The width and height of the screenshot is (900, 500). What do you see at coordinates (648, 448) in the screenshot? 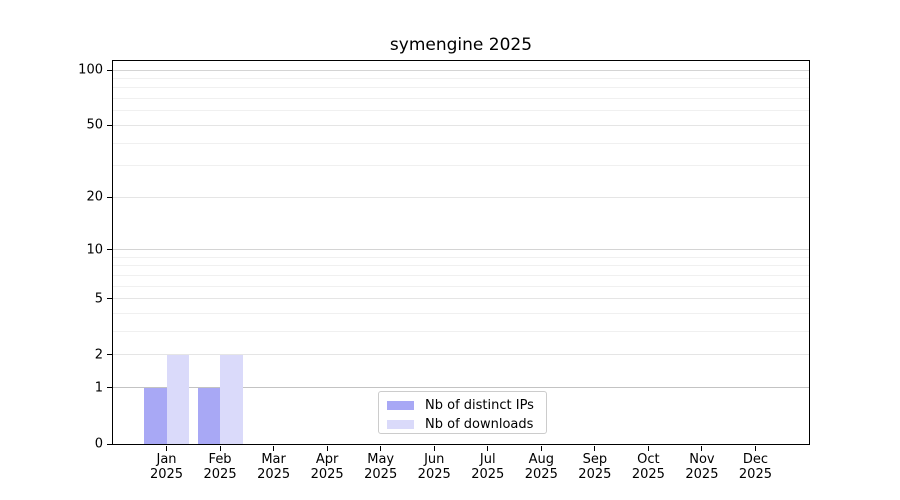
I see `x-tick-oct` at bounding box center [648, 448].